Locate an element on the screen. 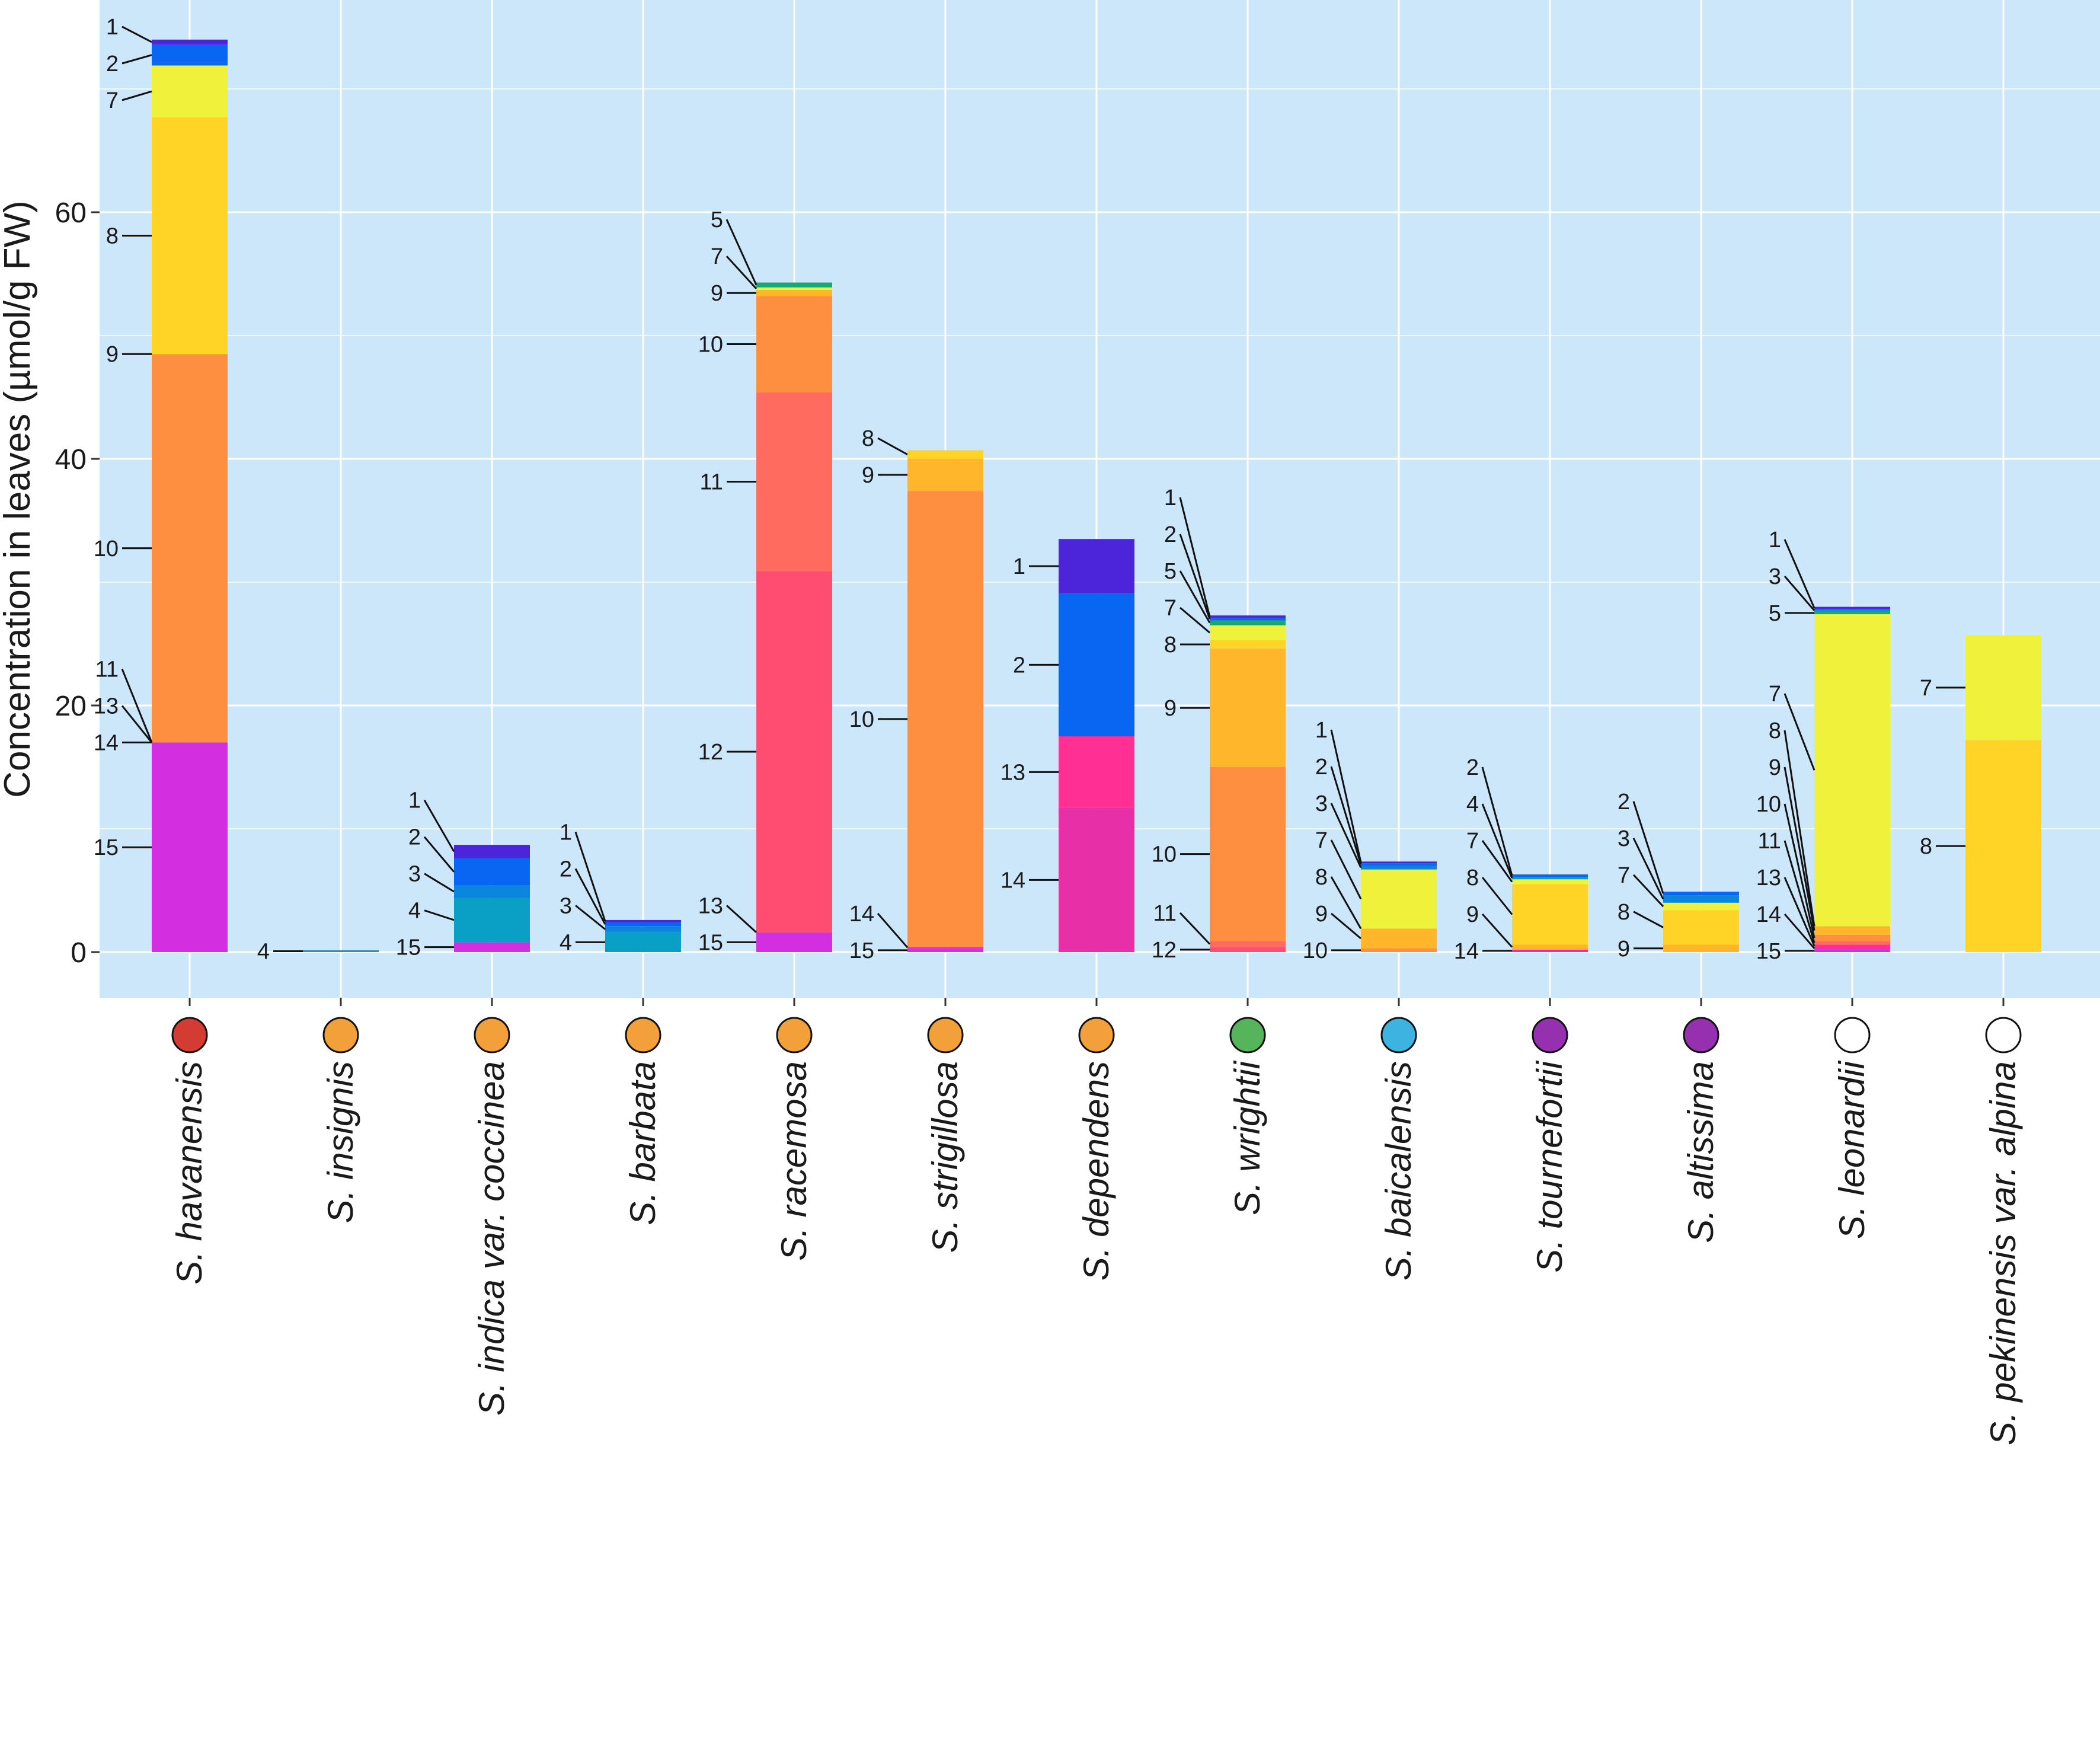  category-label: S. dependens is located at coordinates (1096, 1171).